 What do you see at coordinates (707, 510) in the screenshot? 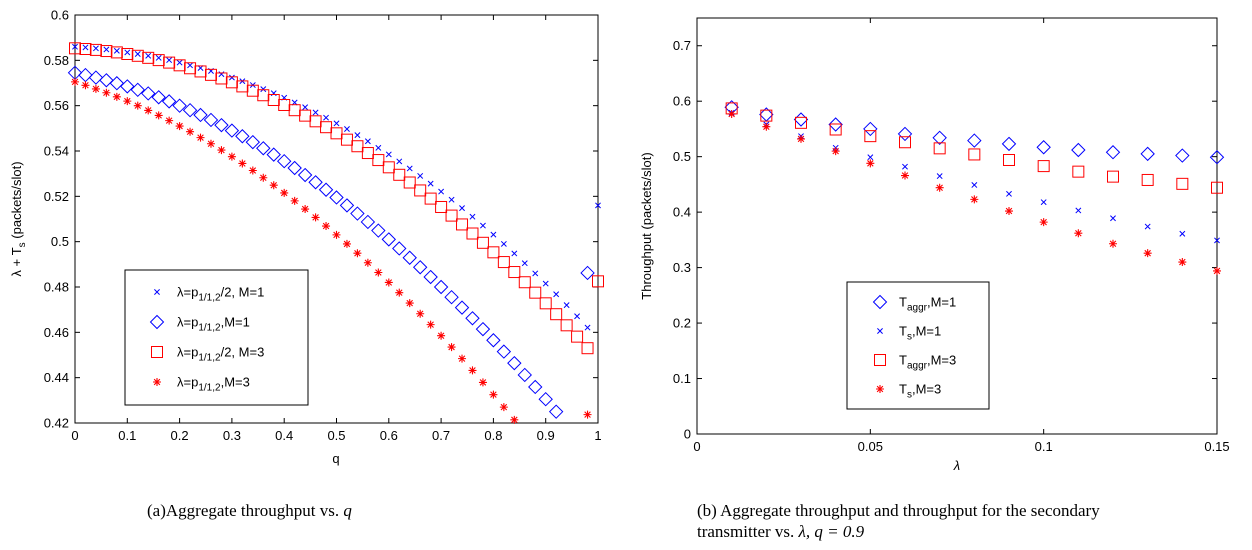
I see `caption-b-label: (b)` at bounding box center [707, 510].